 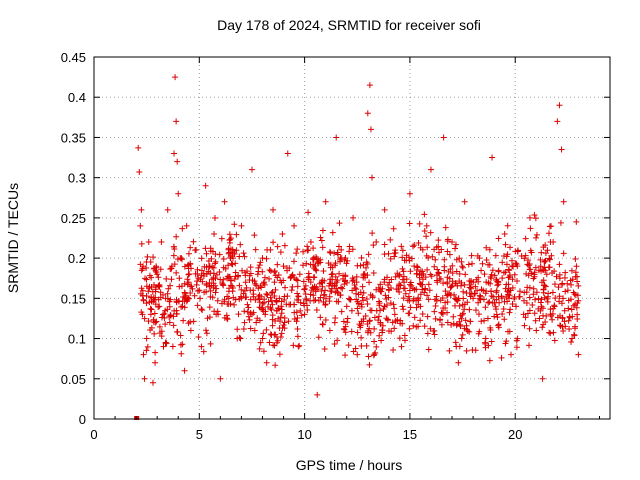 I want to click on y-tick-label: 0.1, so click(x=77, y=339).